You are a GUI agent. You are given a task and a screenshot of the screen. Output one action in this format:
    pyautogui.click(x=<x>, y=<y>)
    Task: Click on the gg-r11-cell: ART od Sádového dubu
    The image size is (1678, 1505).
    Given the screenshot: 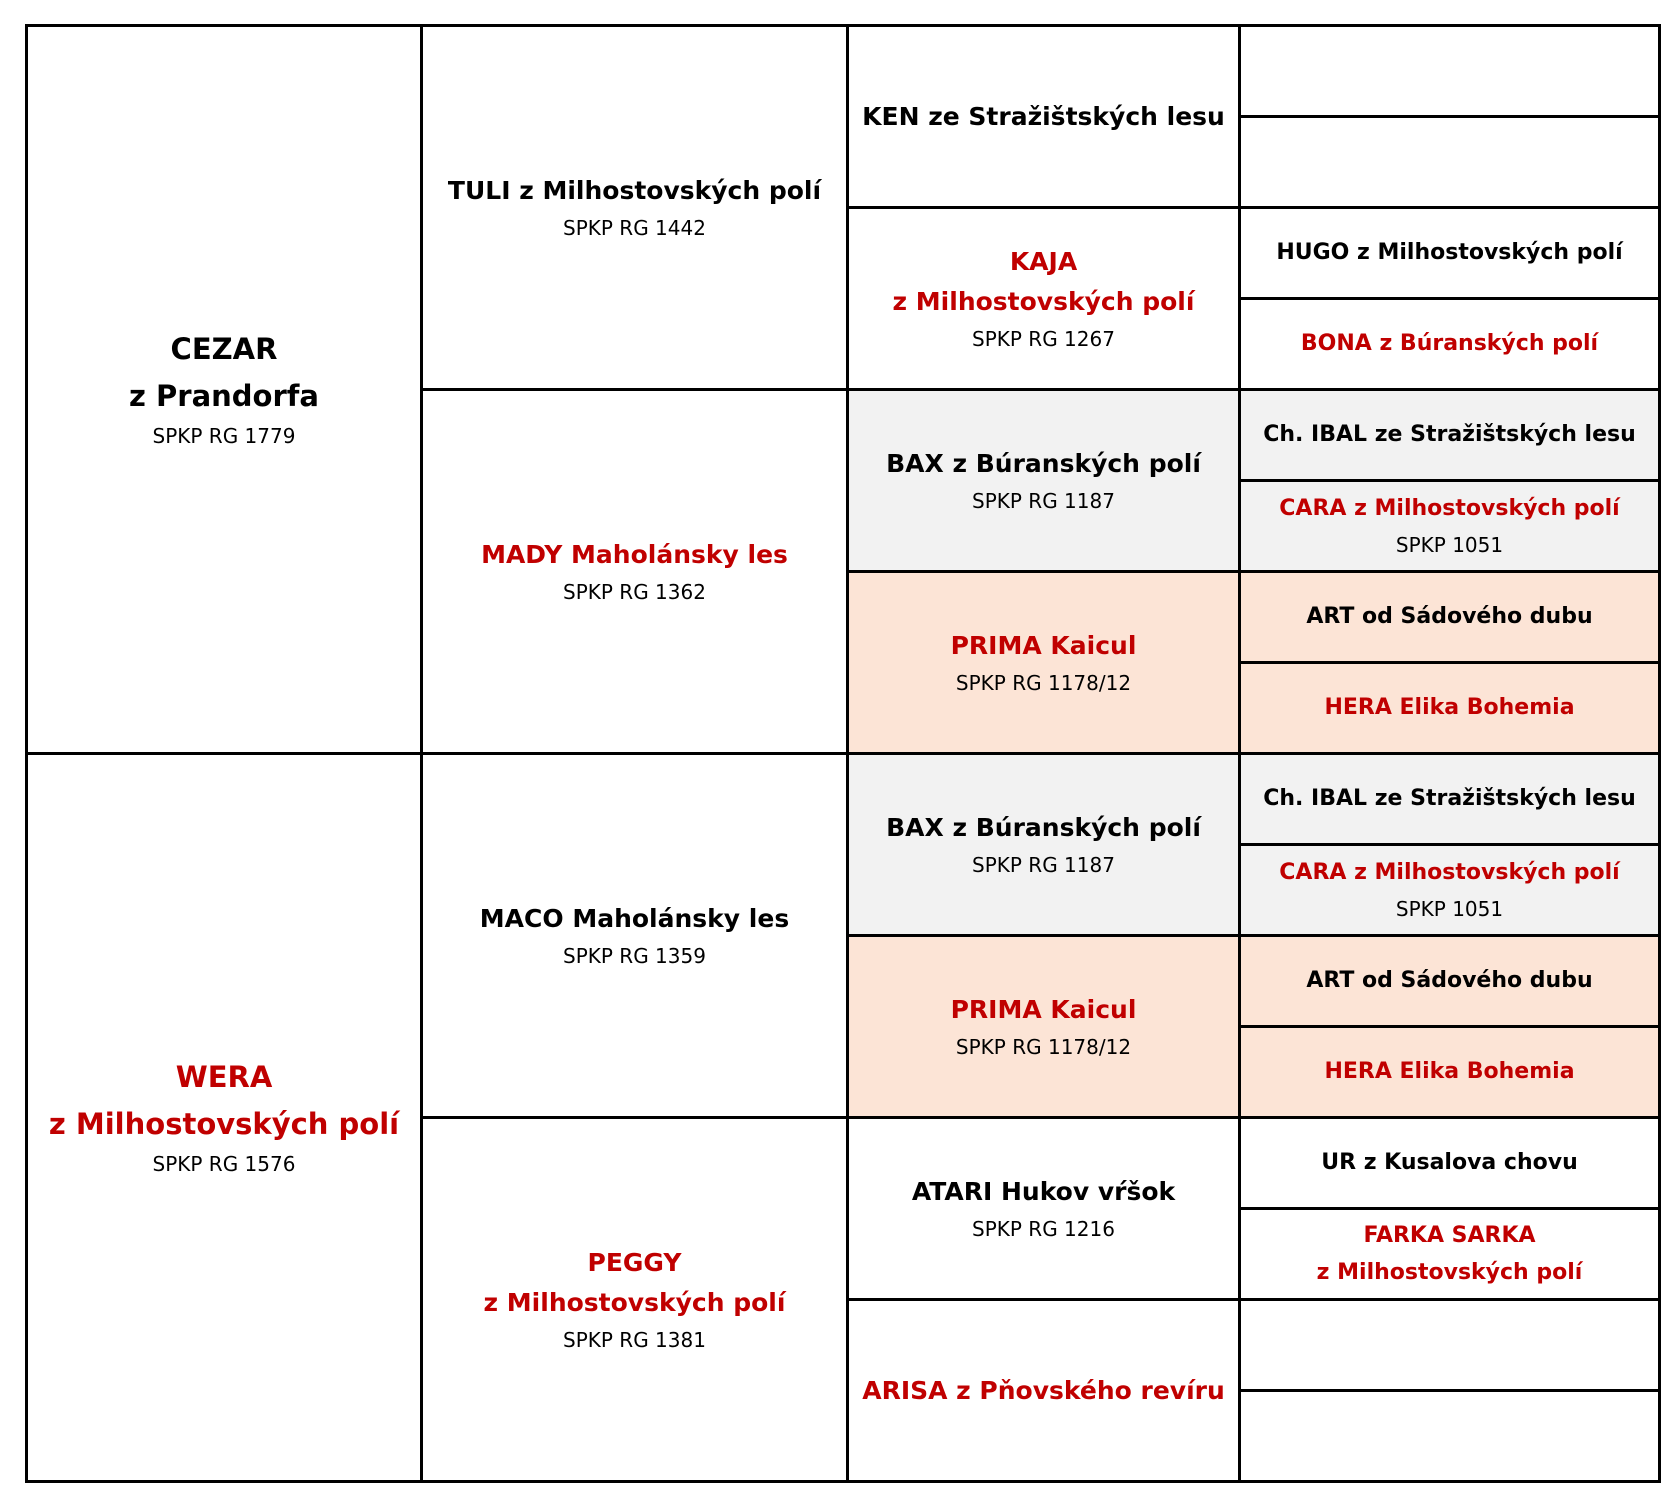 What is the action you would take?
    pyautogui.click(x=1449, y=981)
    